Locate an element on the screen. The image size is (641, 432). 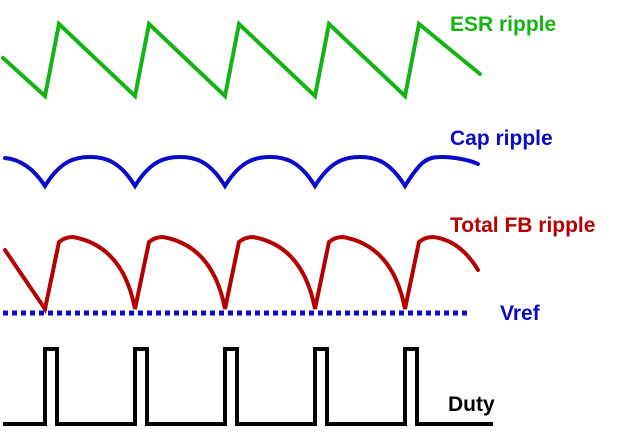
total-fb-ripple-label: Total FB ripple is located at coordinates (523, 225).